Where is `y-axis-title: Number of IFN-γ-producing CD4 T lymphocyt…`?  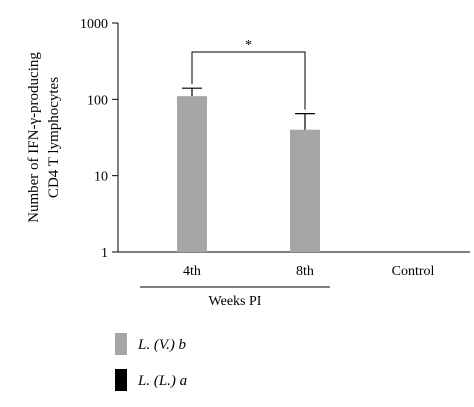
y-axis-title: Number of IFN-γ-producing CD4 T lymphocyt… is located at coordinates (44, 137).